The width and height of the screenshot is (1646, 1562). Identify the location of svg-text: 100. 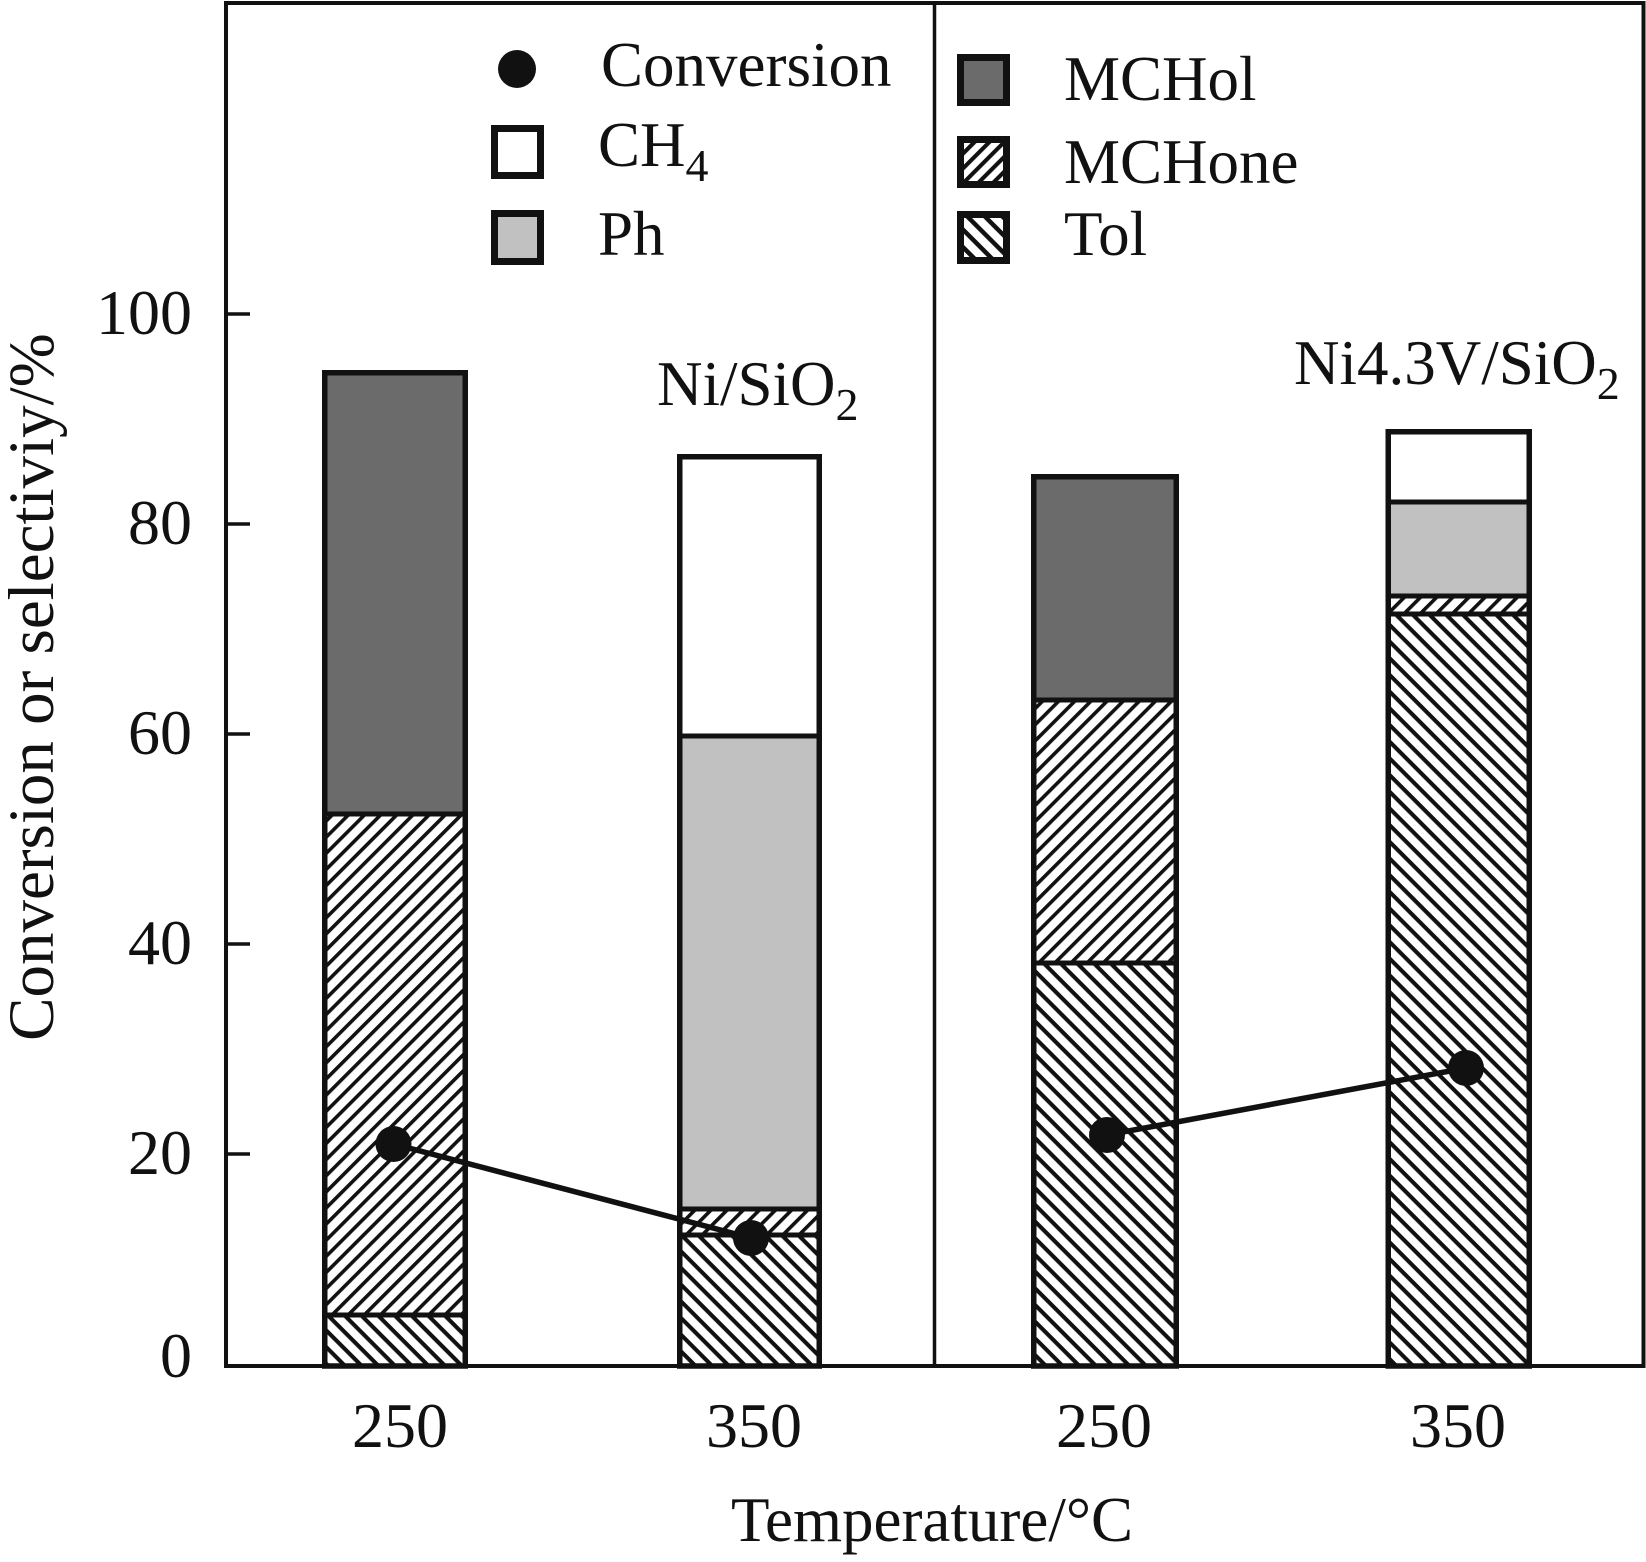
(144, 312).